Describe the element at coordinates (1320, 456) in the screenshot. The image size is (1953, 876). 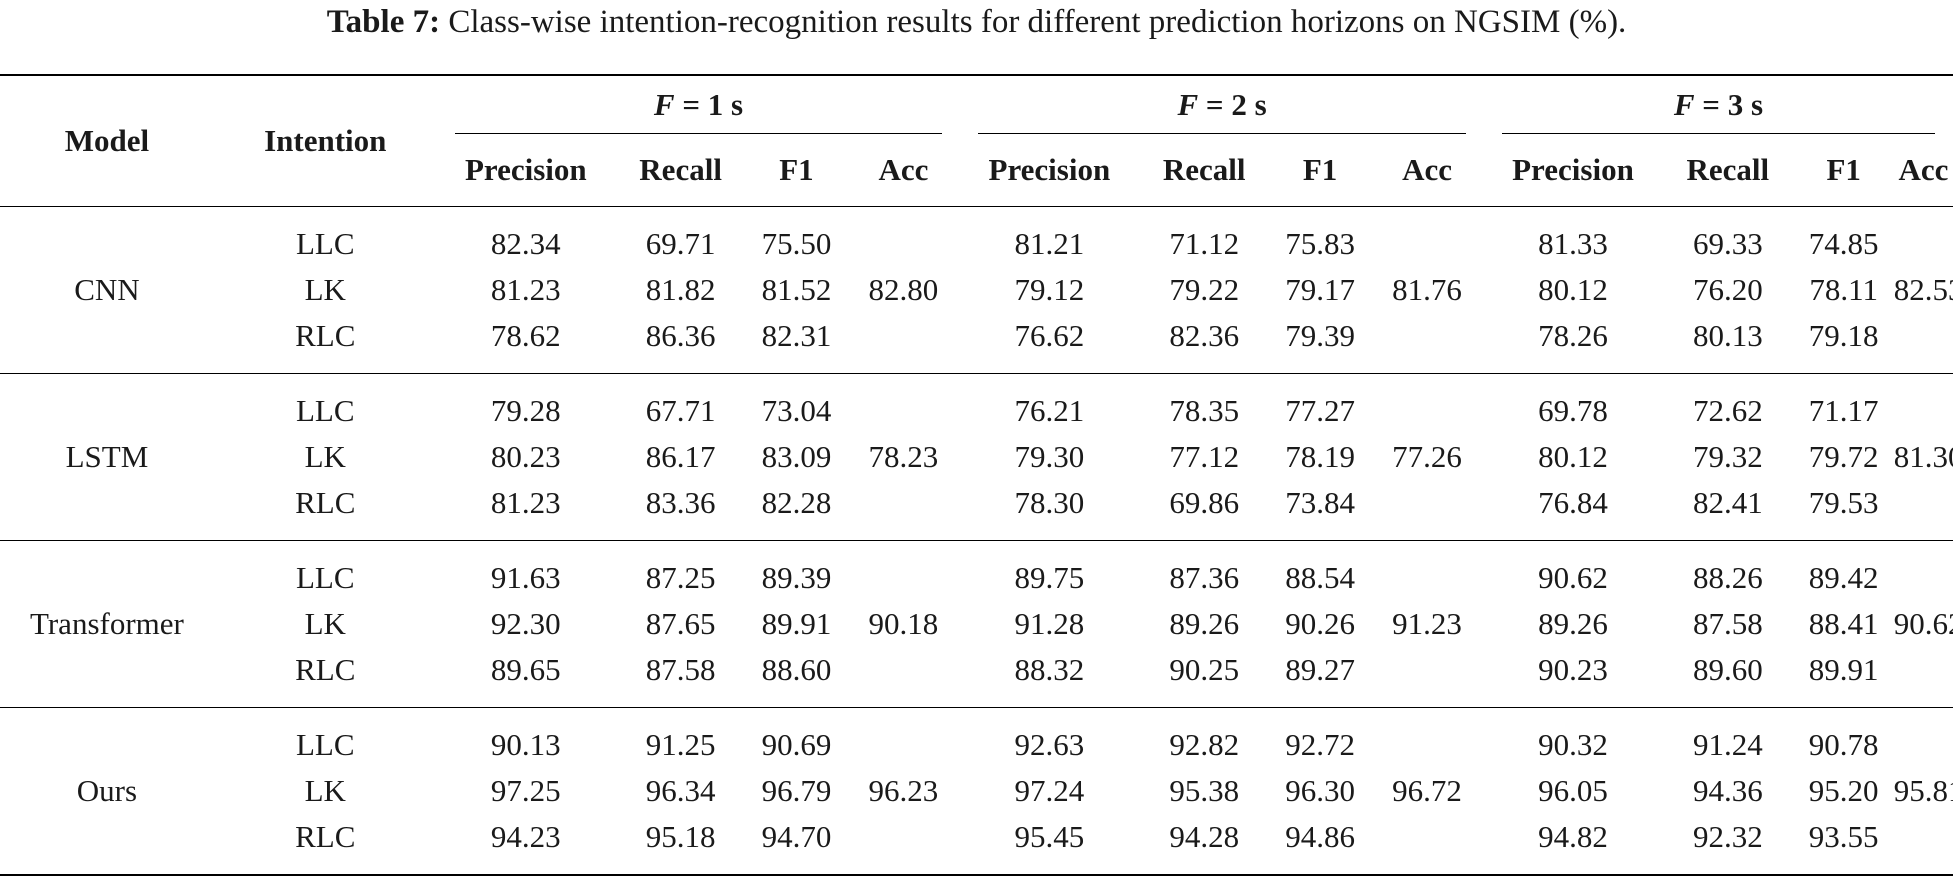
I see `metric-value: 78.19` at that location.